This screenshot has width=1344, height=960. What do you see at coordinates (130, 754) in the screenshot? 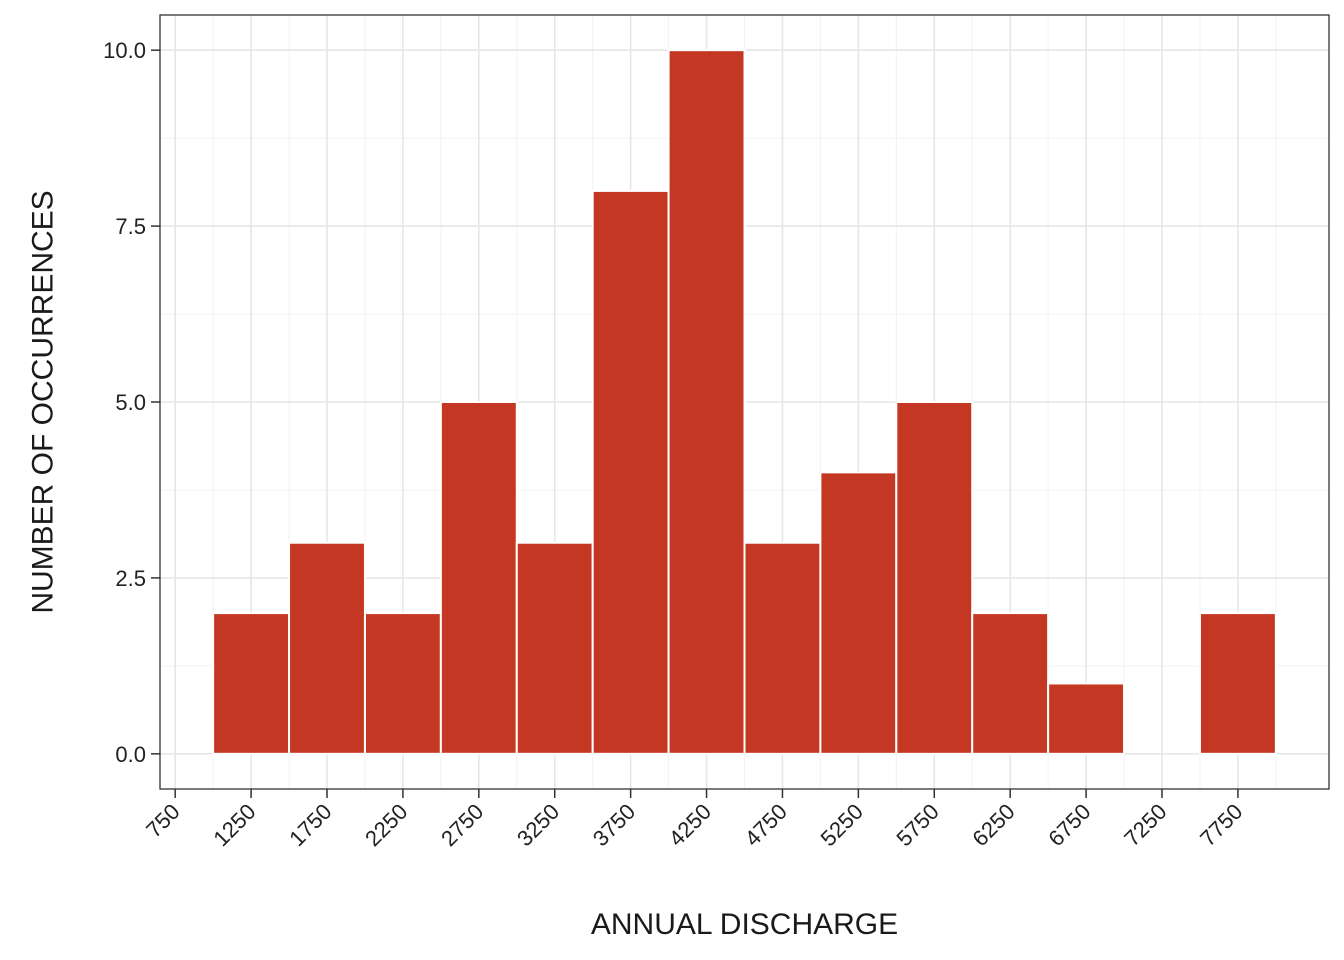
I see `y-tick-label: 0.0` at bounding box center [130, 754].